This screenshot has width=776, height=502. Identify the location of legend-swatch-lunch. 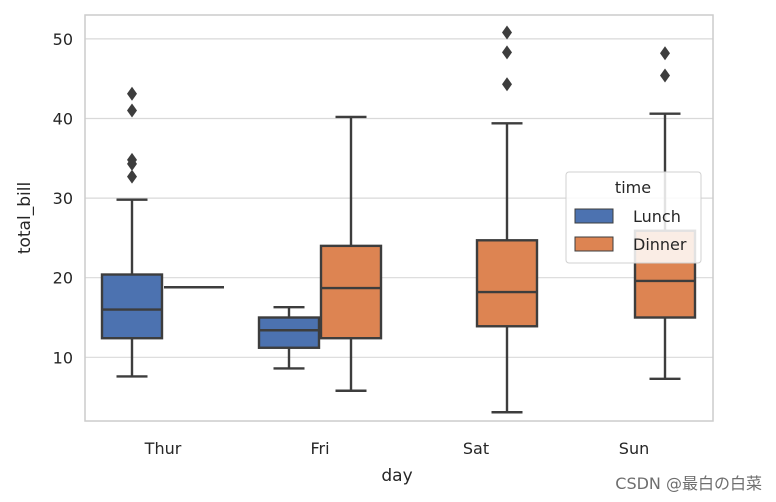
(594, 216).